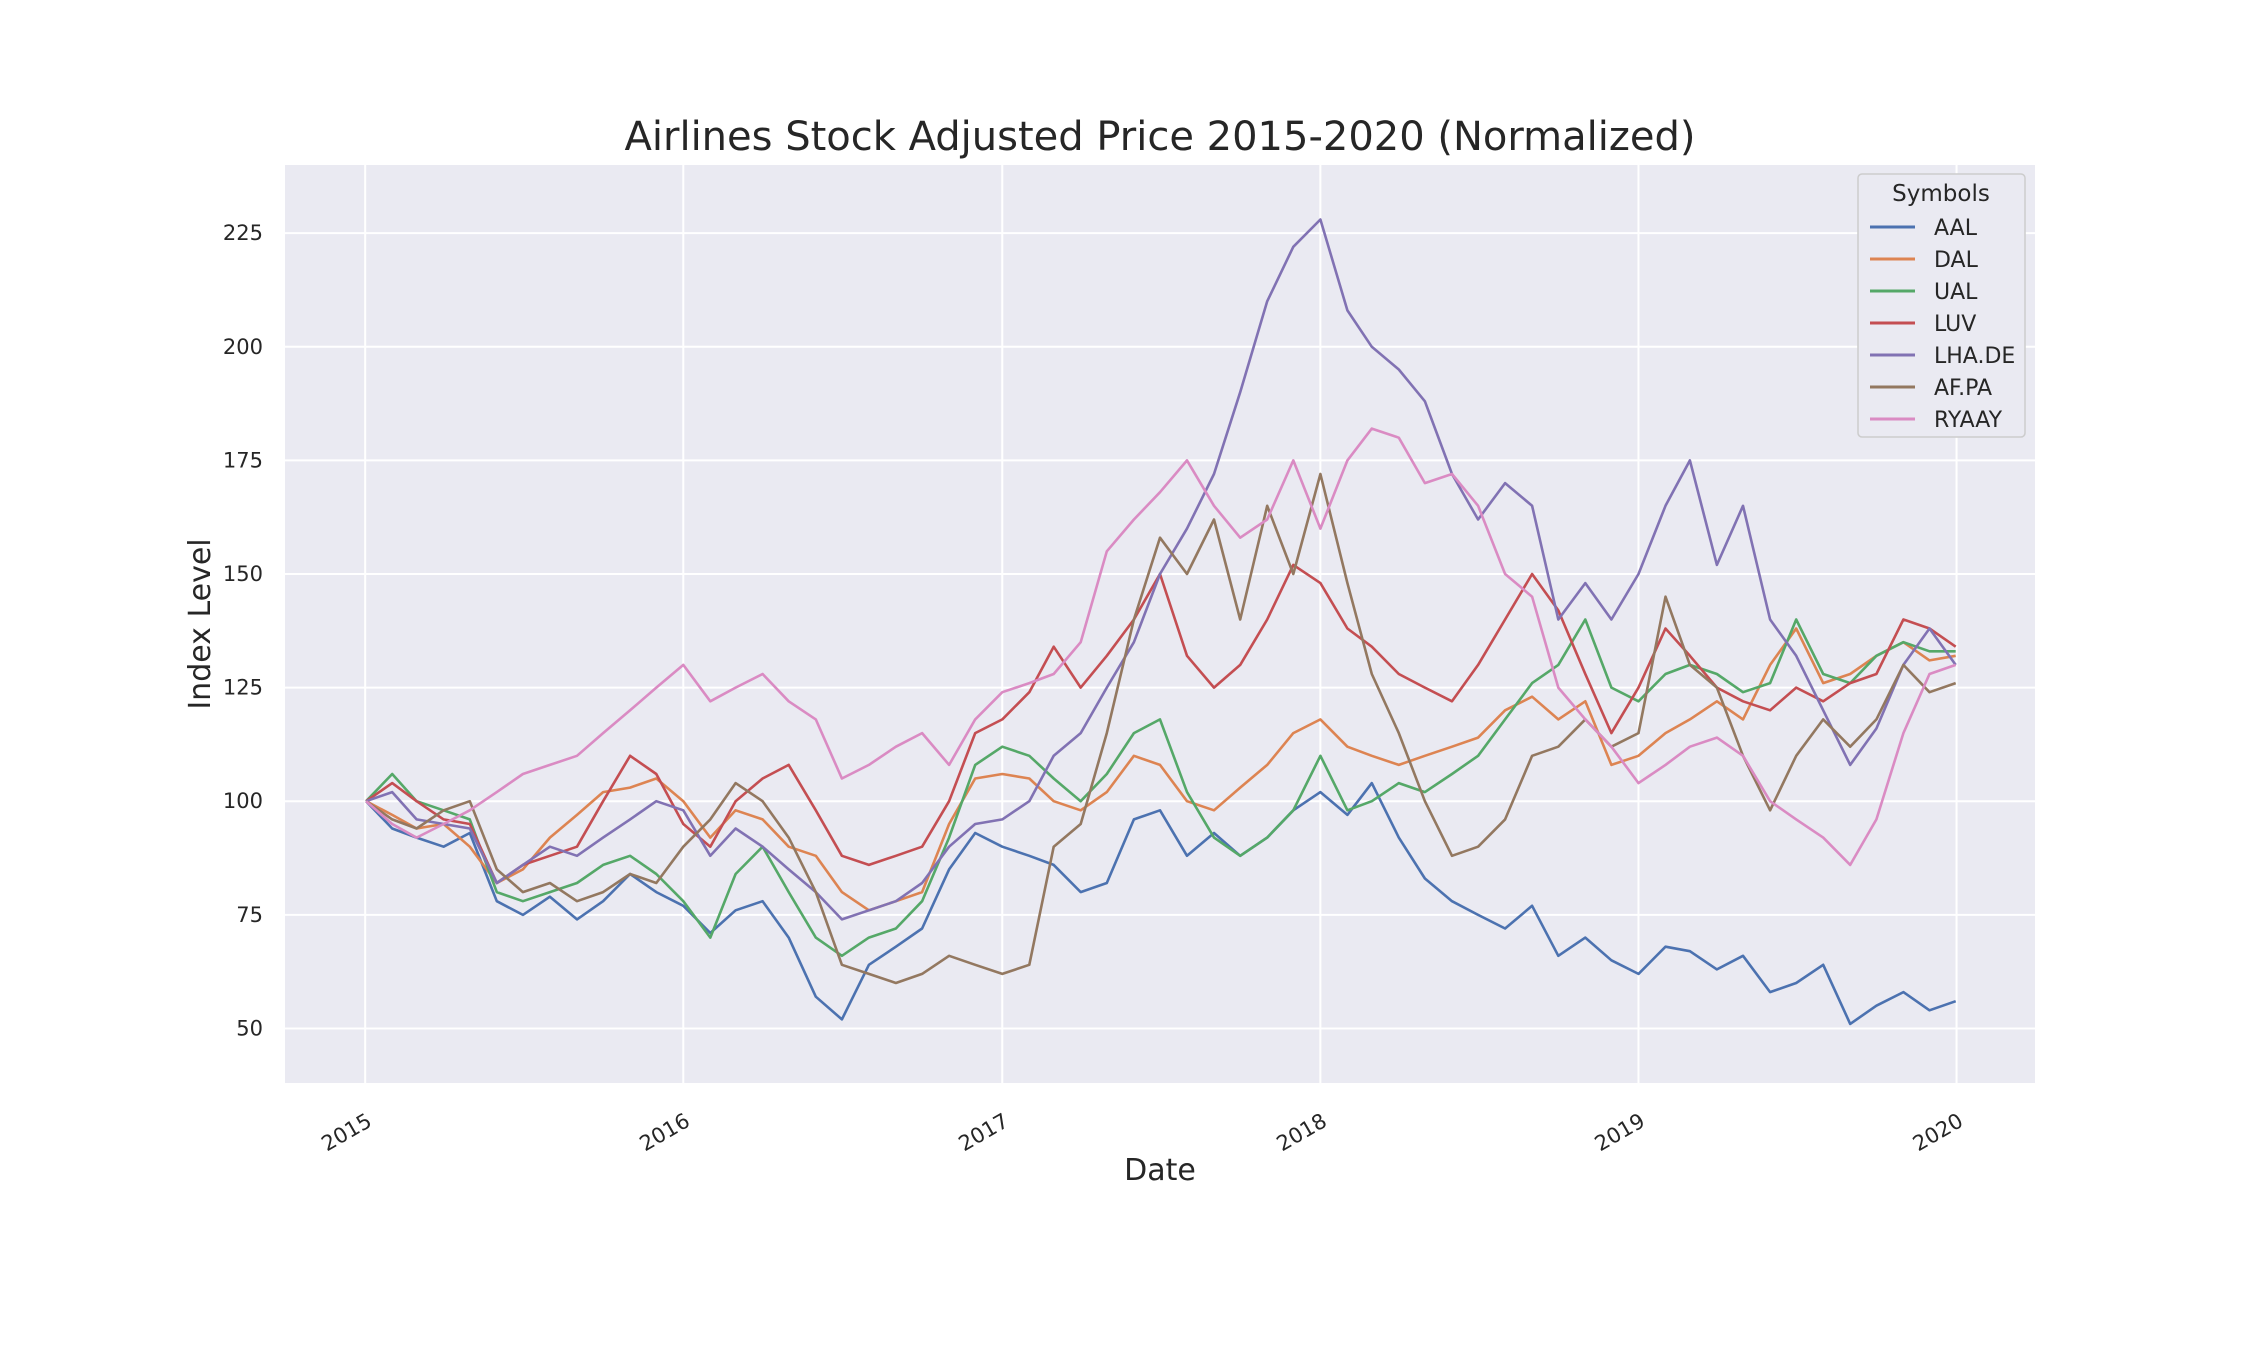  I want to click on legend: Symbols AAL DAL UAL LUV LHA.DE AF.PA RYAAY, so click(1941, 305).